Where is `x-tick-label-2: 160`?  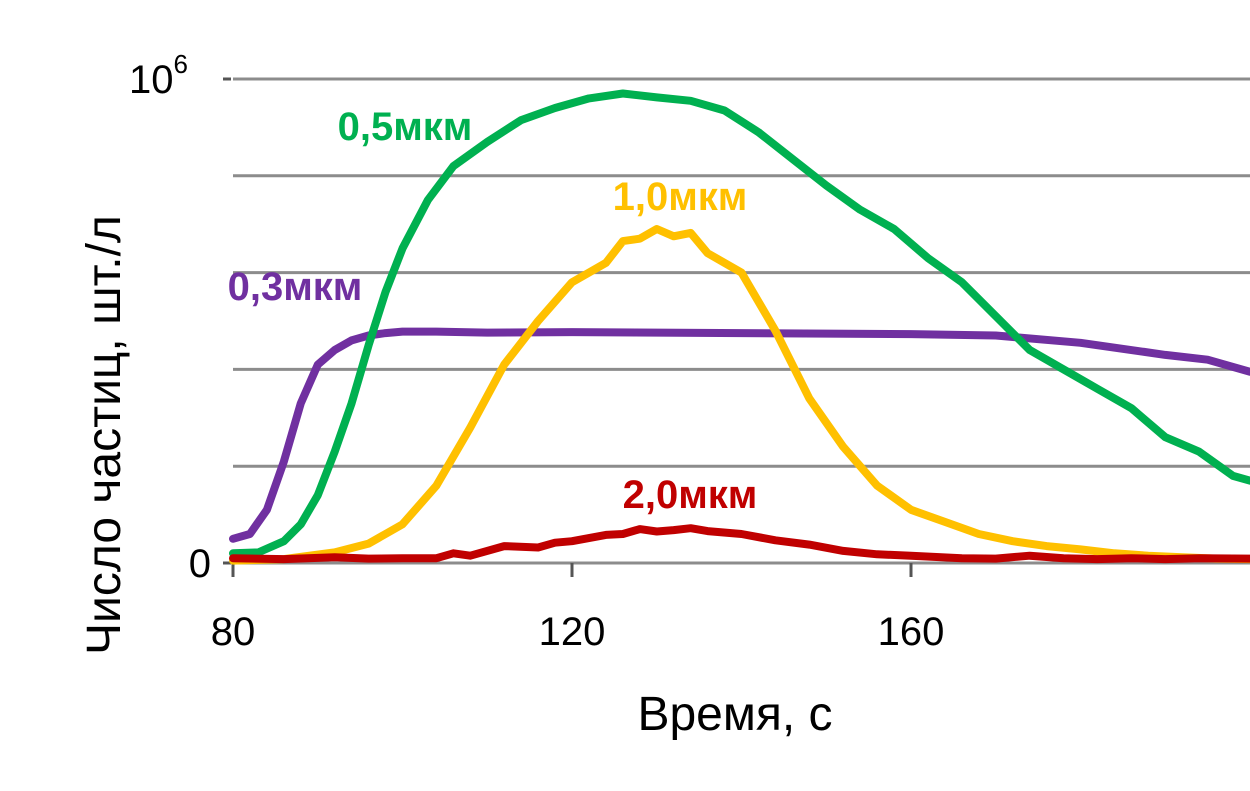
x-tick-label-2: 160 is located at coordinates (911, 632).